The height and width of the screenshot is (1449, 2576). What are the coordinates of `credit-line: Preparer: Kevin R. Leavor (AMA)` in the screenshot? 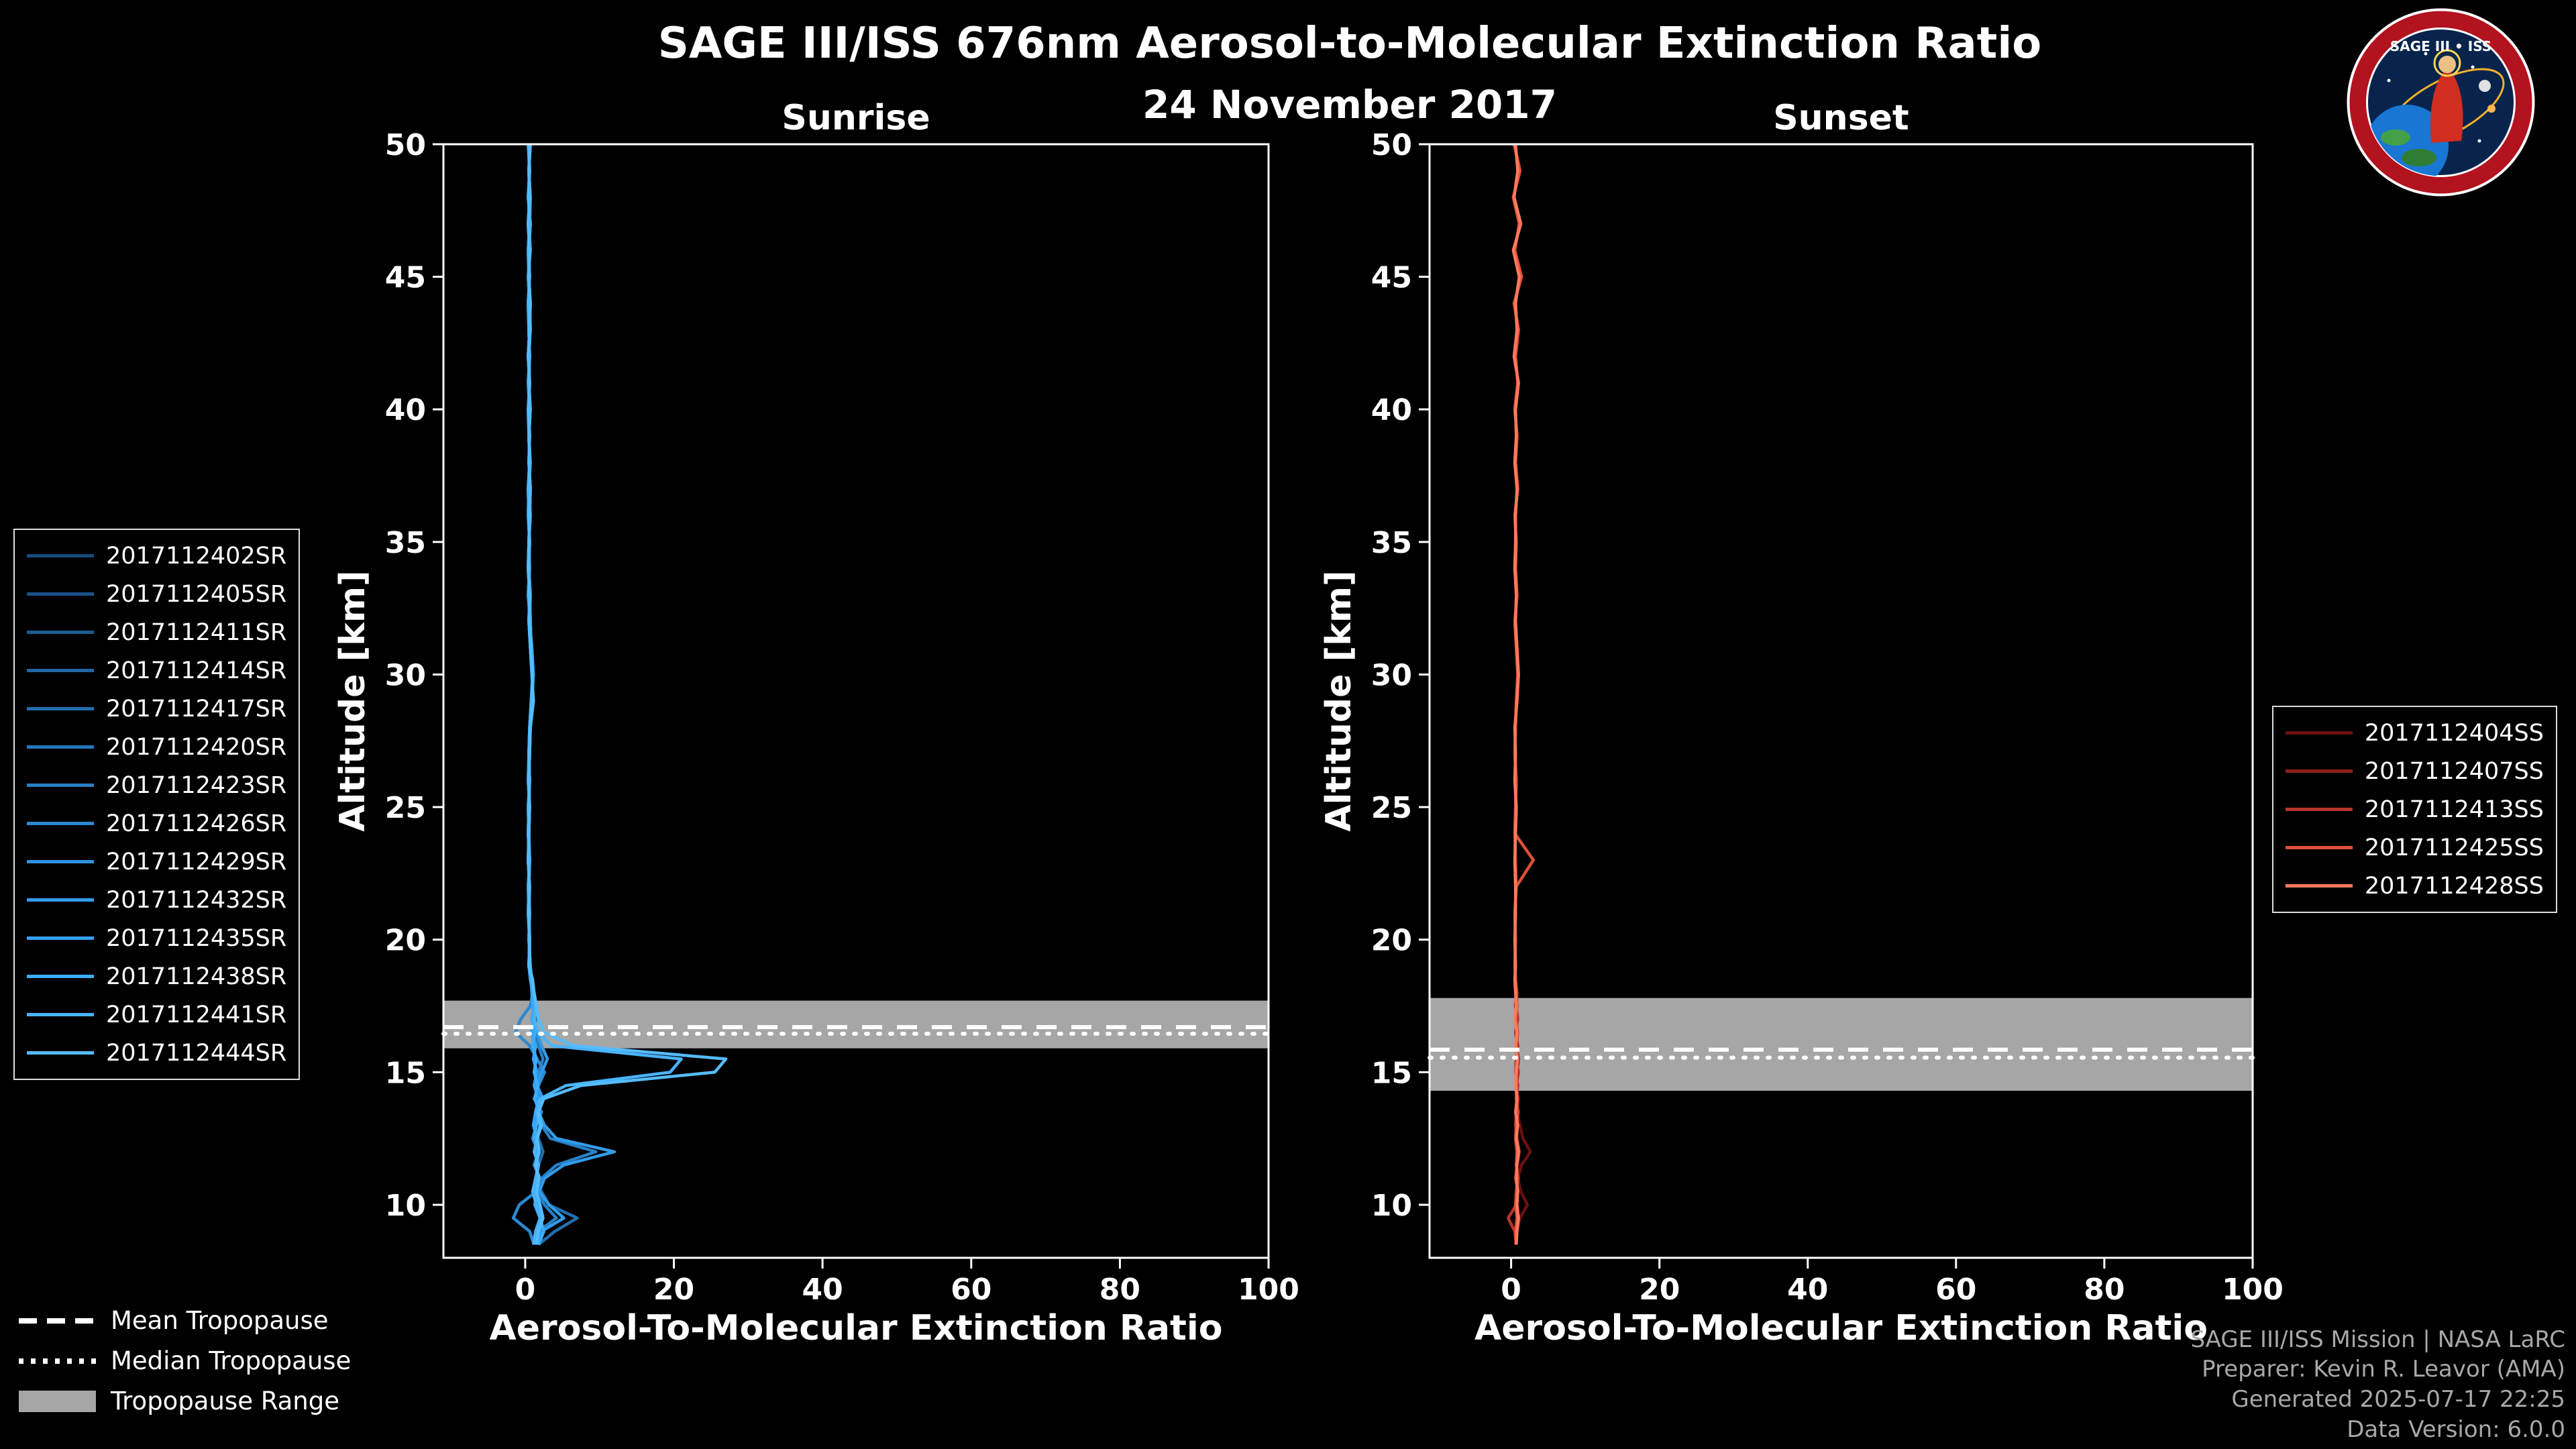 It's located at (2383, 1369).